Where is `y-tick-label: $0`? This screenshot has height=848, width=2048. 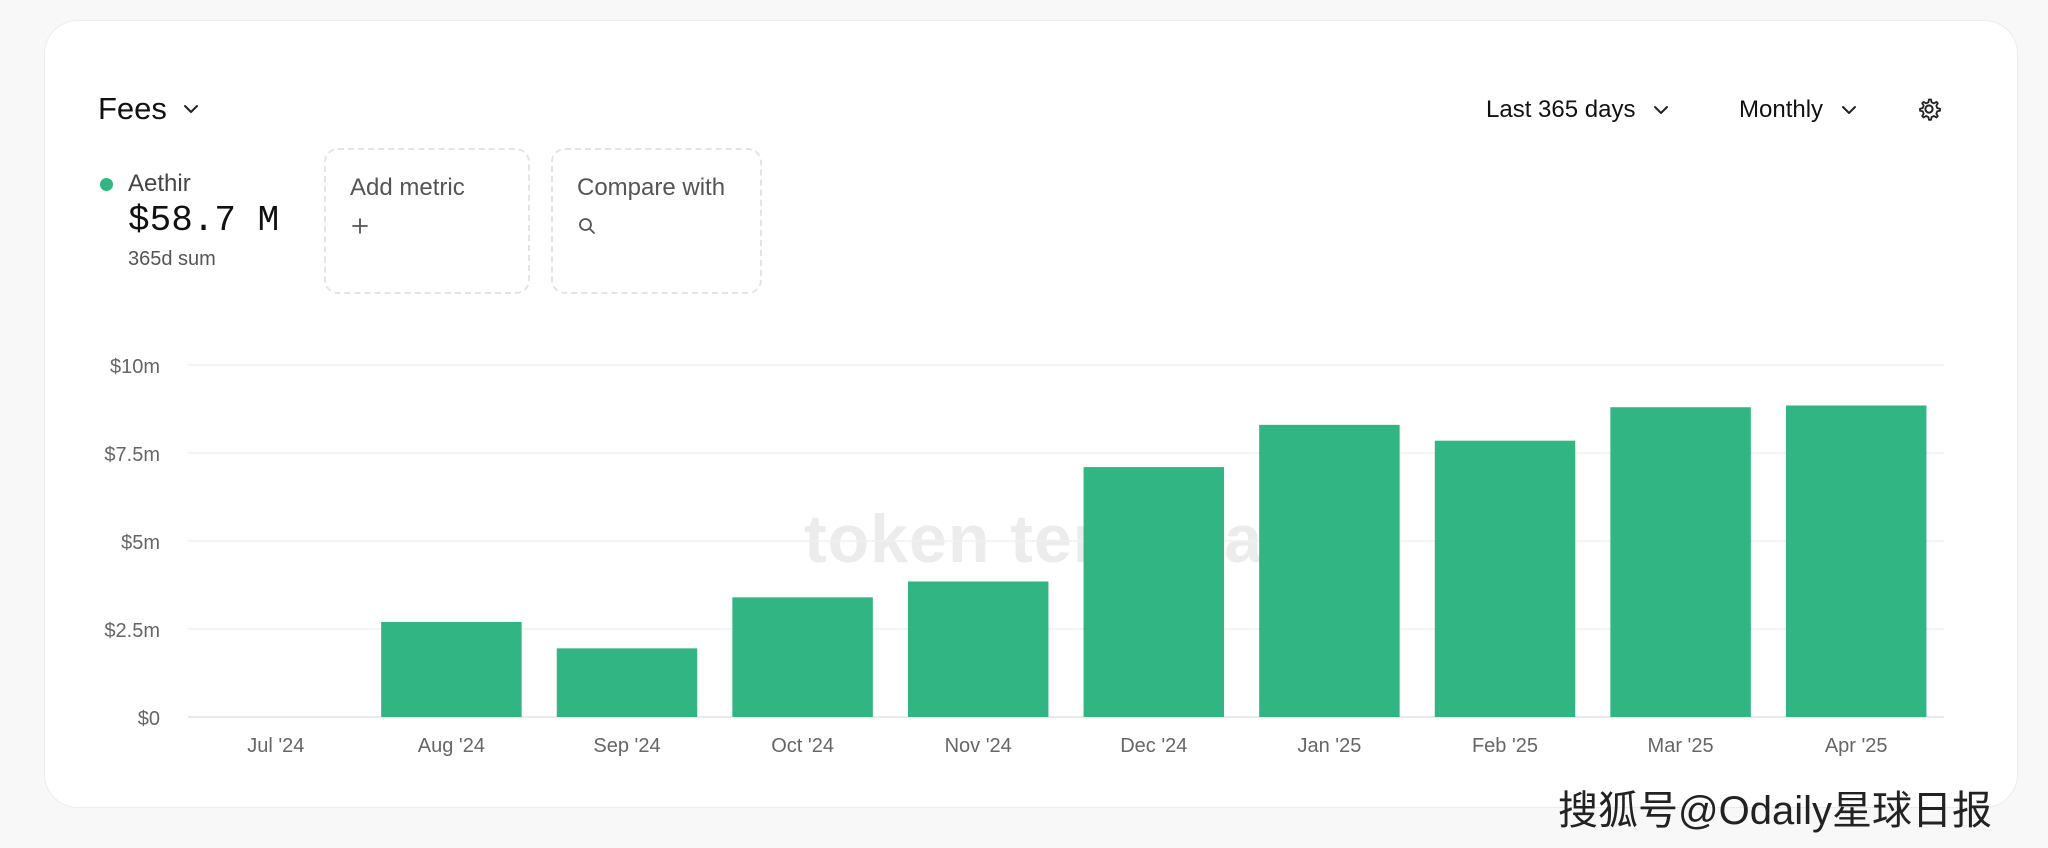 y-tick-label: $0 is located at coordinates (149, 719).